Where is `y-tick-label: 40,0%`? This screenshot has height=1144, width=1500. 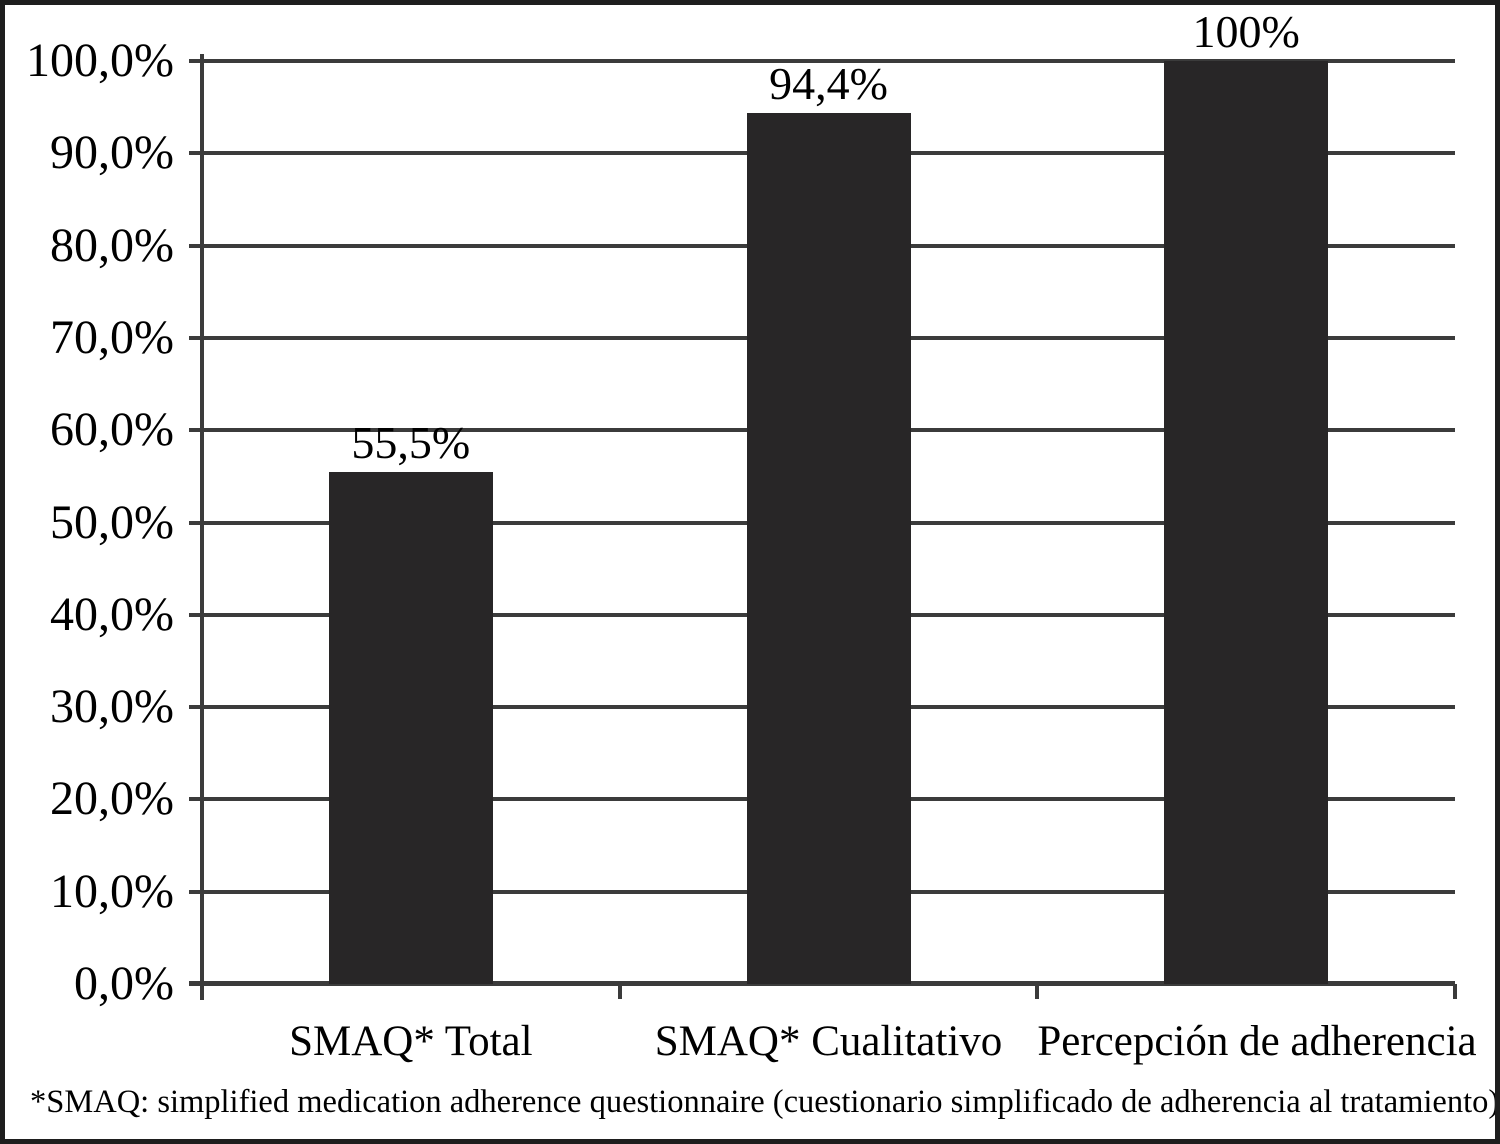
y-tick-label: 40,0% is located at coordinates (112, 614).